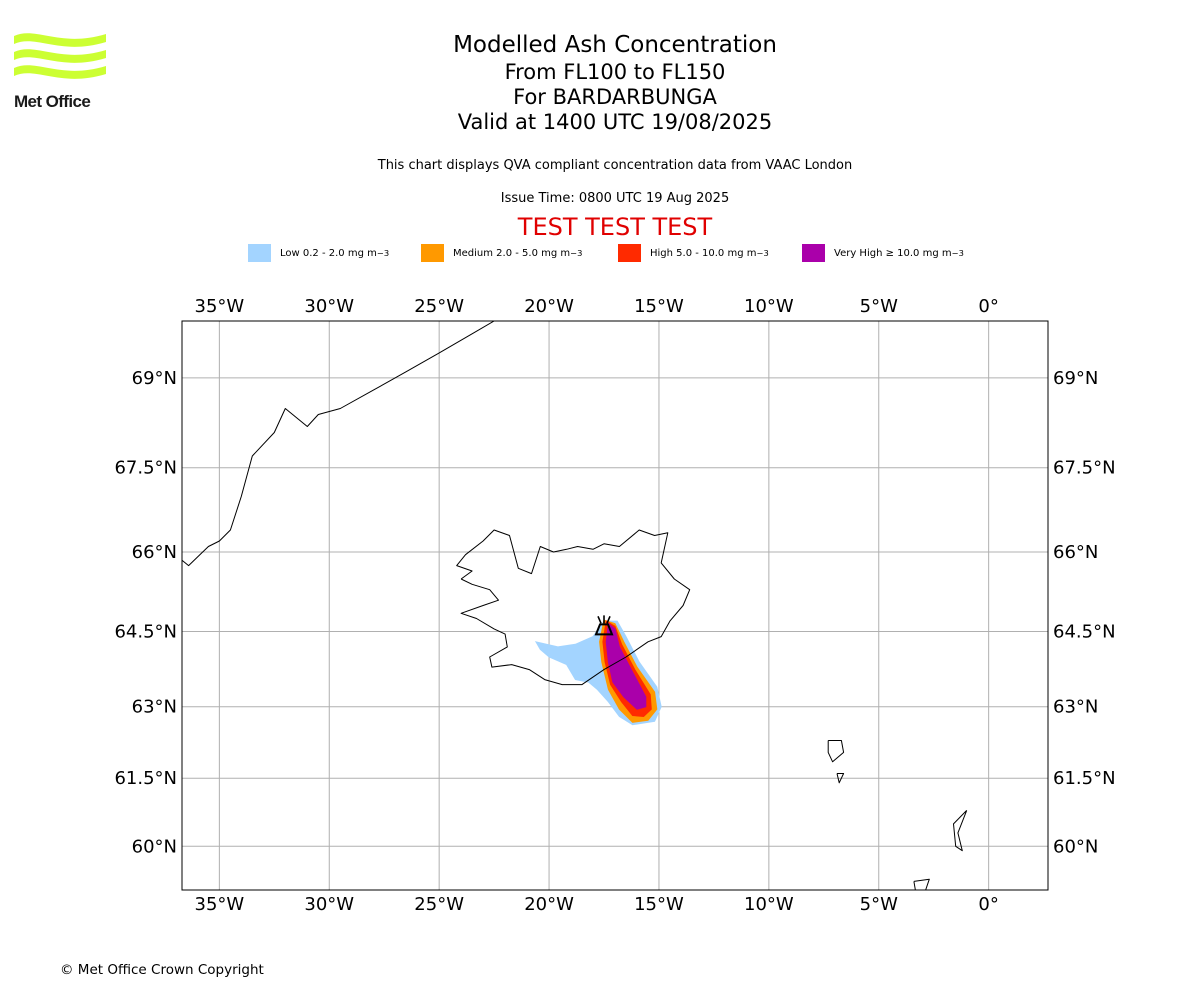 This screenshot has height=1000, width=1200. I want to click on legend-exp-very-high: −3, so click(957, 253).